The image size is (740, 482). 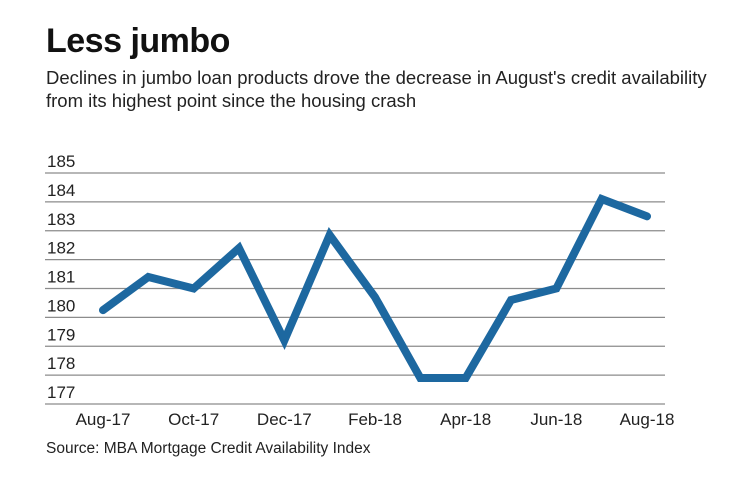 I want to click on y-tick-label: 178, so click(x=61, y=363).